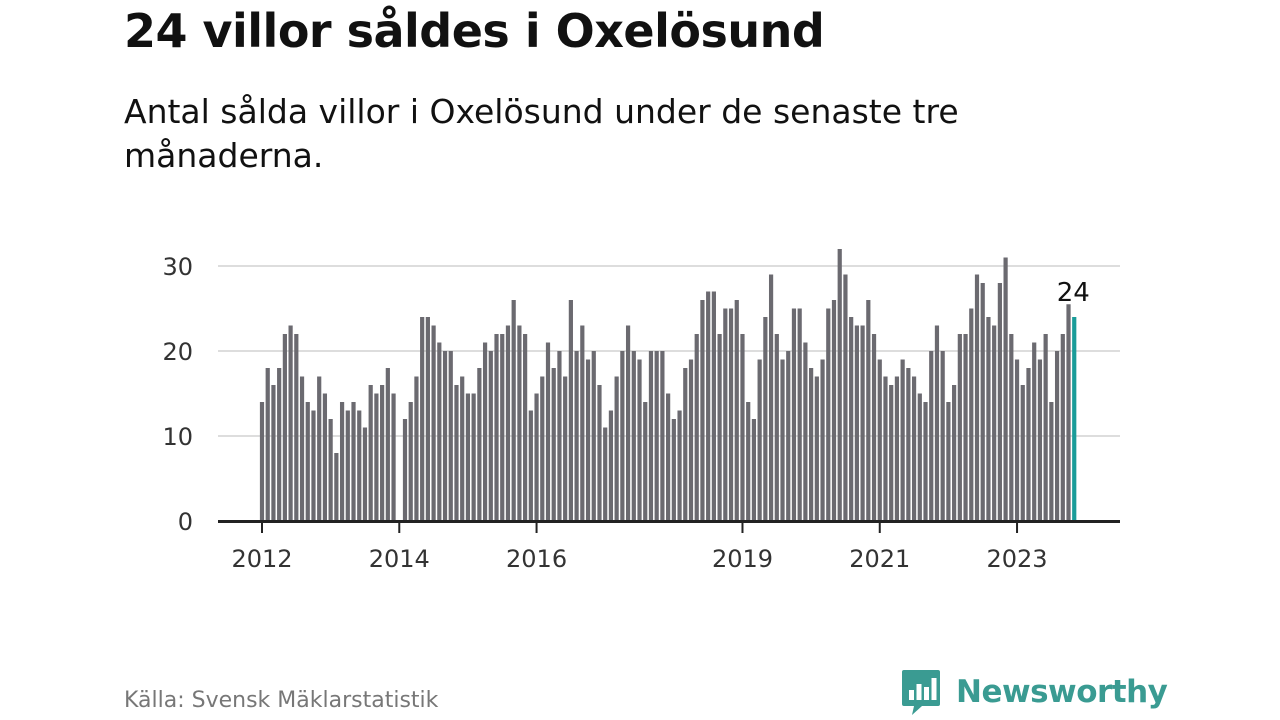 Image resolution: width=1280 pixels, height=720 pixels. What do you see at coordinates (177, 267) in the screenshot?
I see `y-tick-label: 30` at bounding box center [177, 267].